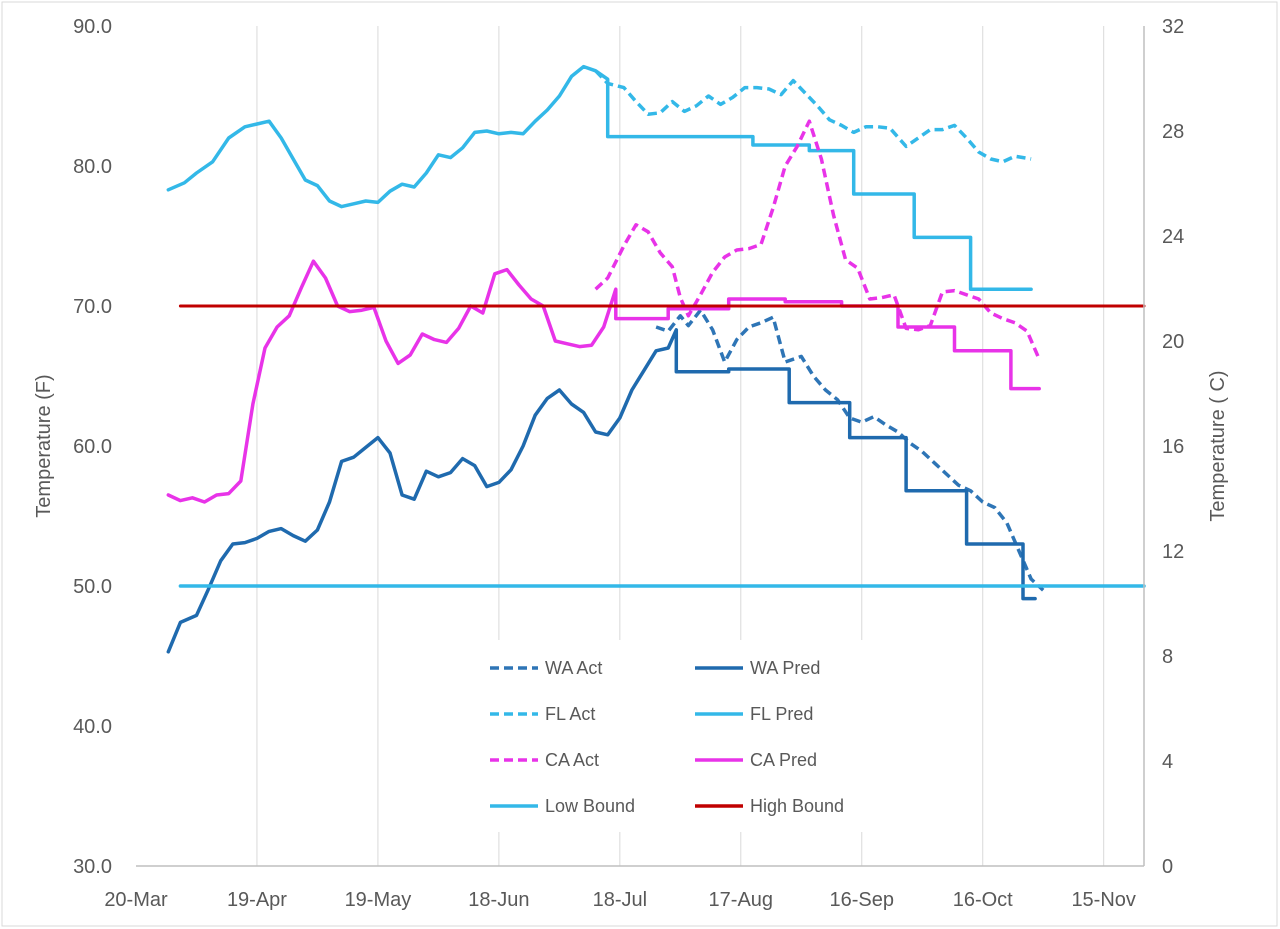  Describe the element at coordinates (1218, 445) in the screenshot. I see `y2-axis-title: Temperature ( C)` at that location.